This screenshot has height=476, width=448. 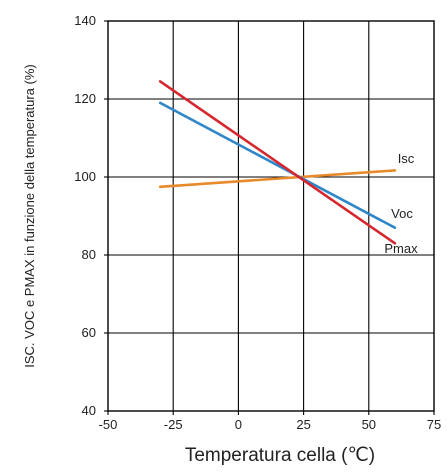 What do you see at coordinates (369, 424) in the screenshot?
I see `x-tick-label: 50` at bounding box center [369, 424].